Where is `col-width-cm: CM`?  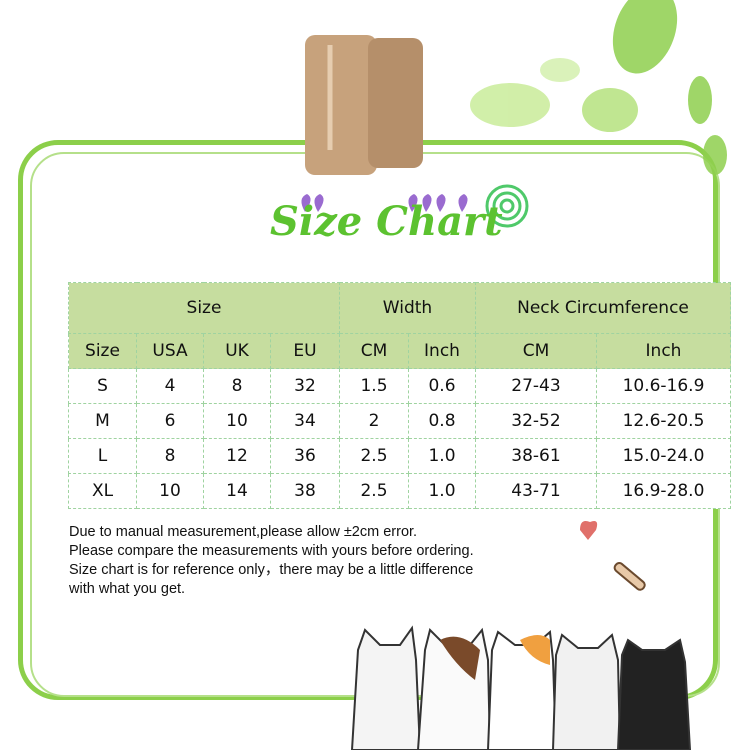 col-width-cm: CM is located at coordinates (374, 351).